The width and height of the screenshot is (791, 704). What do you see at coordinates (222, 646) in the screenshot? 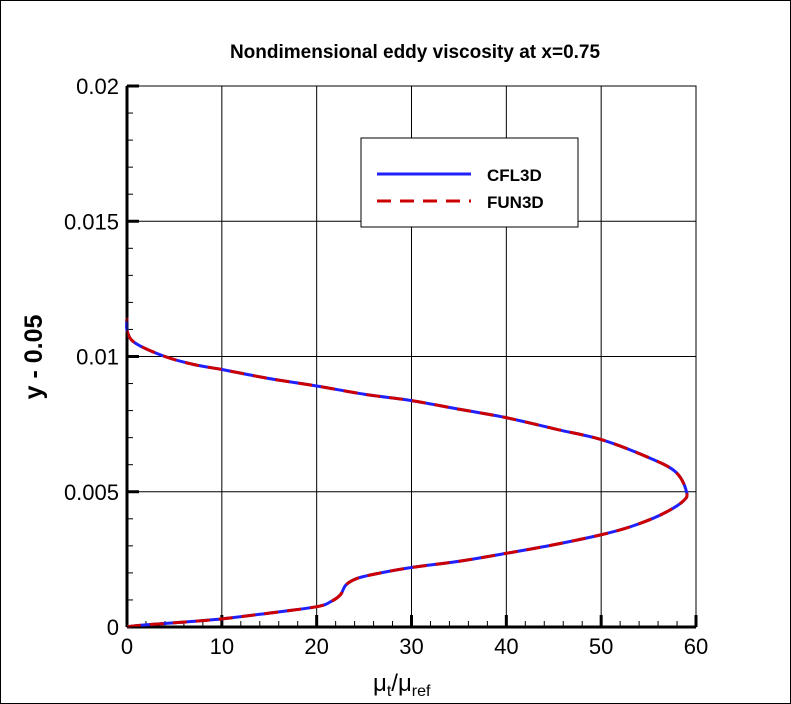
I see `x-tick-label: 10` at bounding box center [222, 646].